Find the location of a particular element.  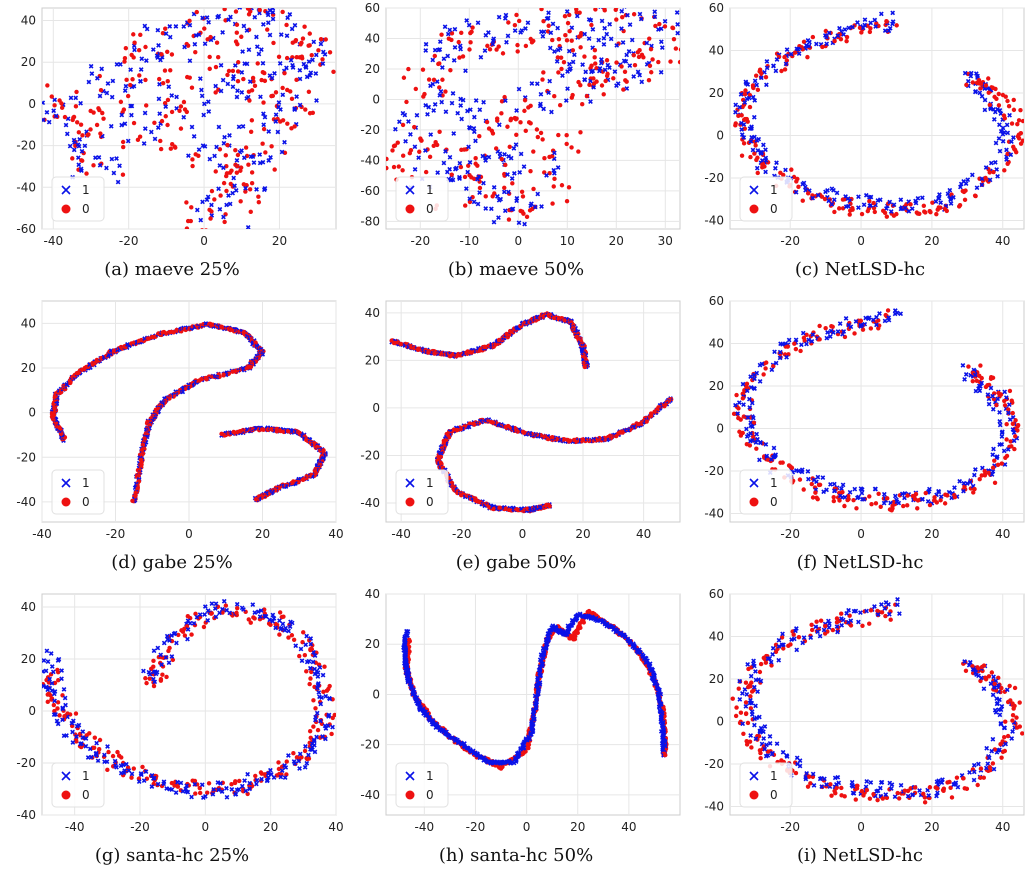

legend-box is located at coordinates (766, 492).